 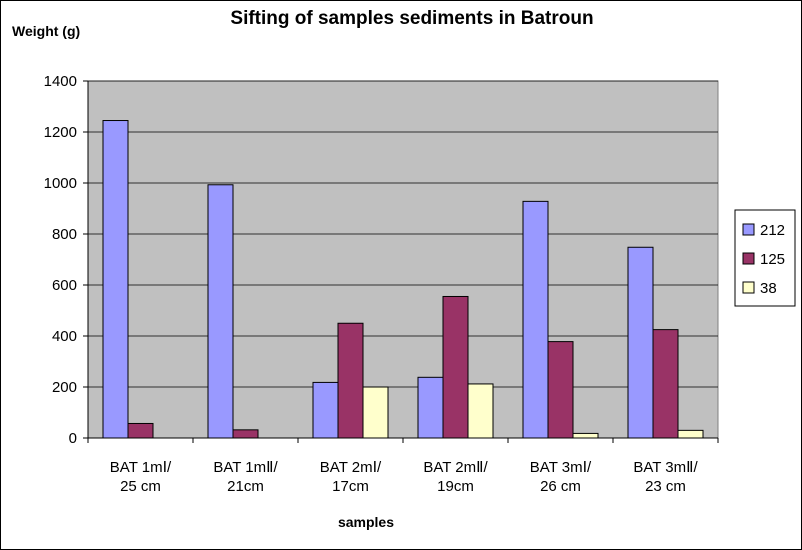 What do you see at coordinates (60, 183) in the screenshot?
I see `y-tick-label: 1000` at bounding box center [60, 183].